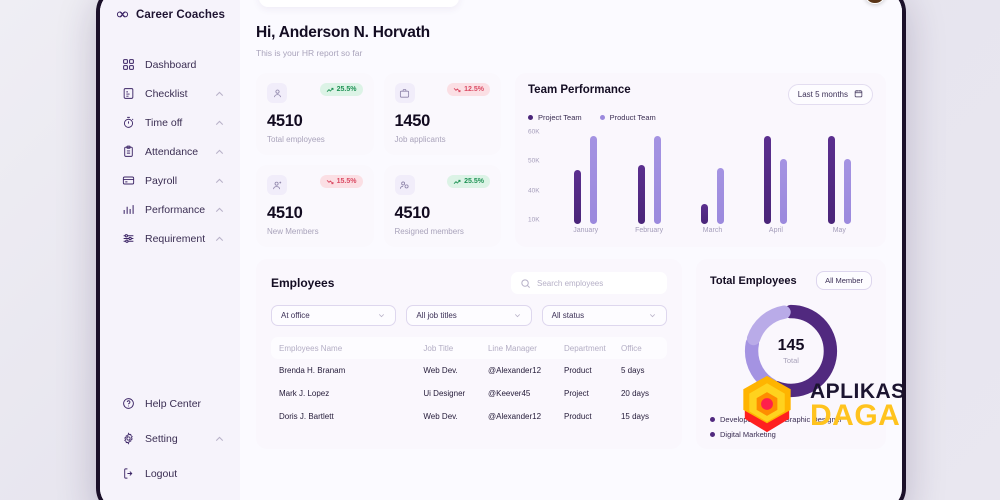  Describe the element at coordinates (743, 434) in the screenshot. I see `legend-item-digital-marketing: Digital Marketing` at that location.